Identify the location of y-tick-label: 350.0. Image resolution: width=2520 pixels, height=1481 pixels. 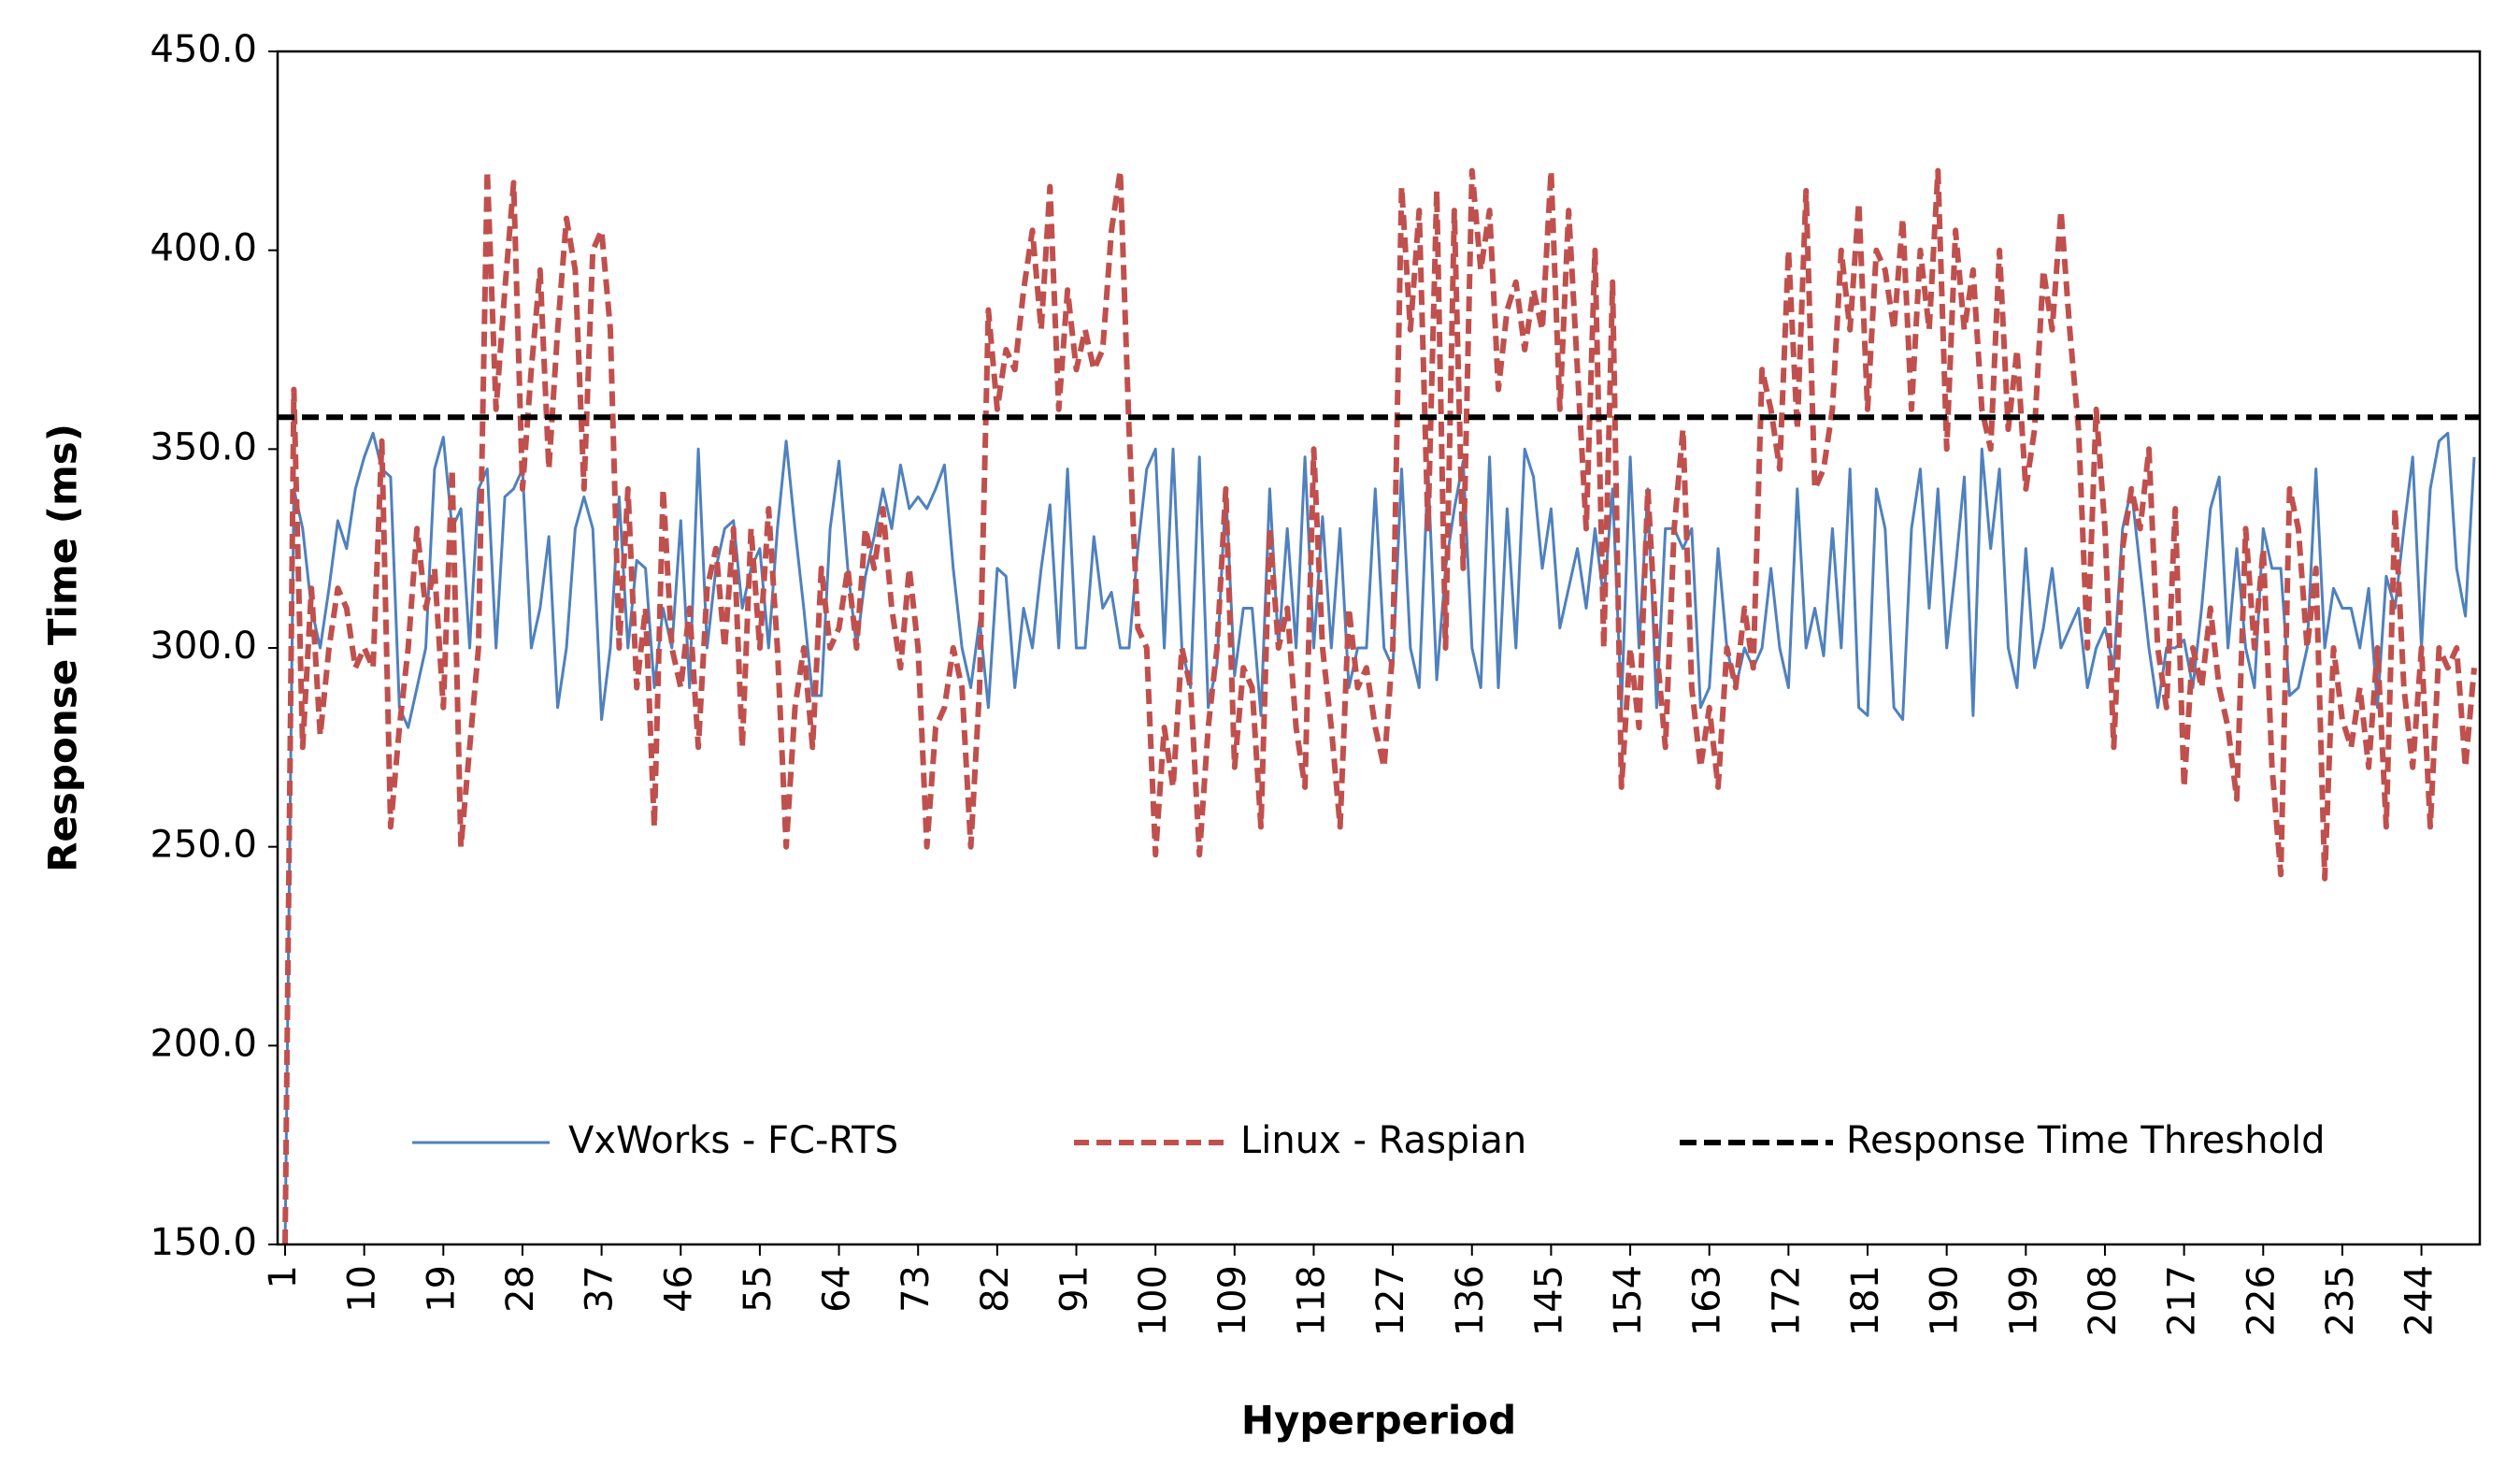
(203, 446).